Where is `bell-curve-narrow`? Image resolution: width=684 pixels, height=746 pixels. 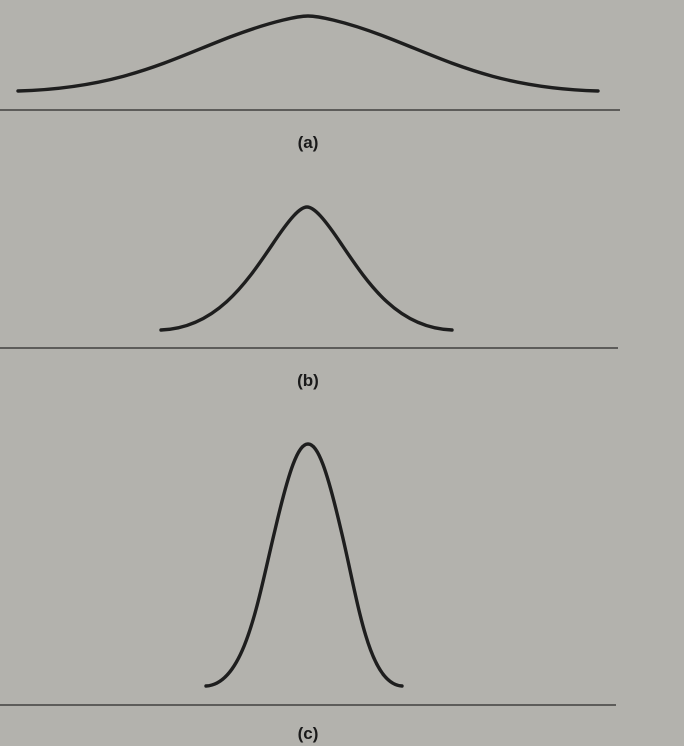 bell-curve-narrow is located at coordinates (304, 565).